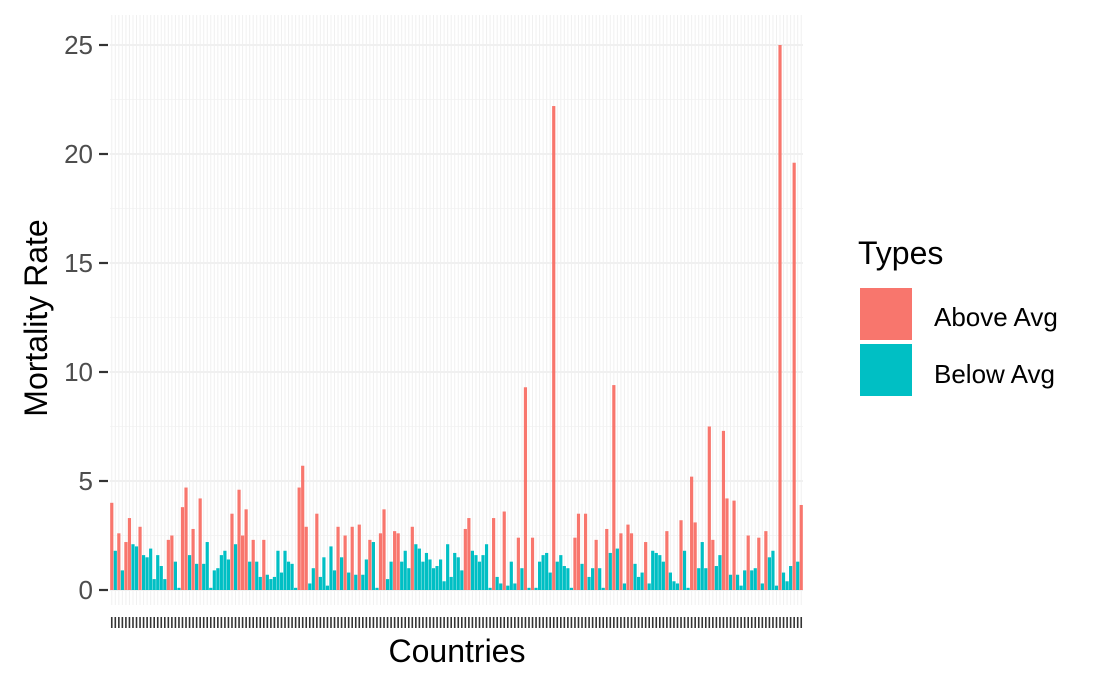 The height and width of the screenshot is (687, 1112). What do you see at coordinates (958, 316) in the screenshot?
I see `legend: Types Above Avg Below Avg` at bounding box center [958, 316].